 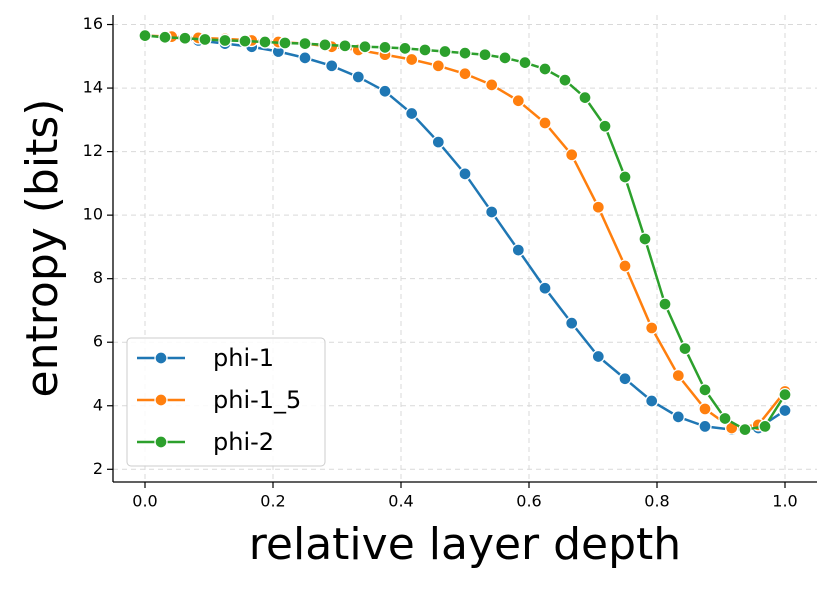 I want to click on y-tick-label: 16, so click(x=93, y=23).